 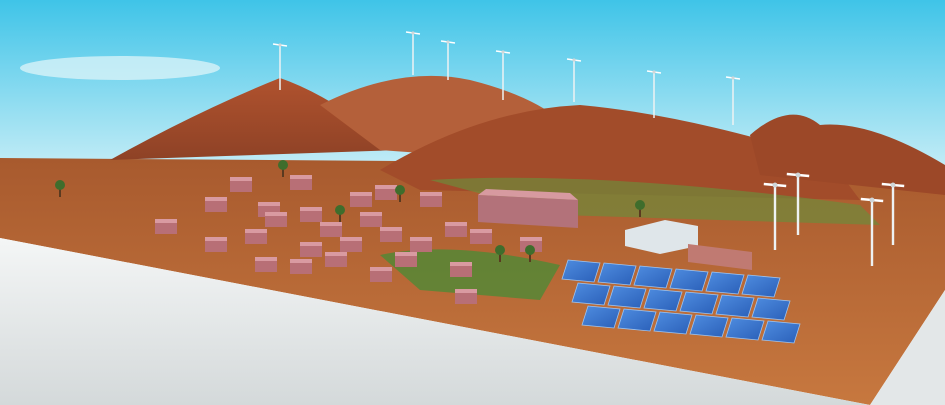 I want to click on solar-array, so click(x=681, y=301).